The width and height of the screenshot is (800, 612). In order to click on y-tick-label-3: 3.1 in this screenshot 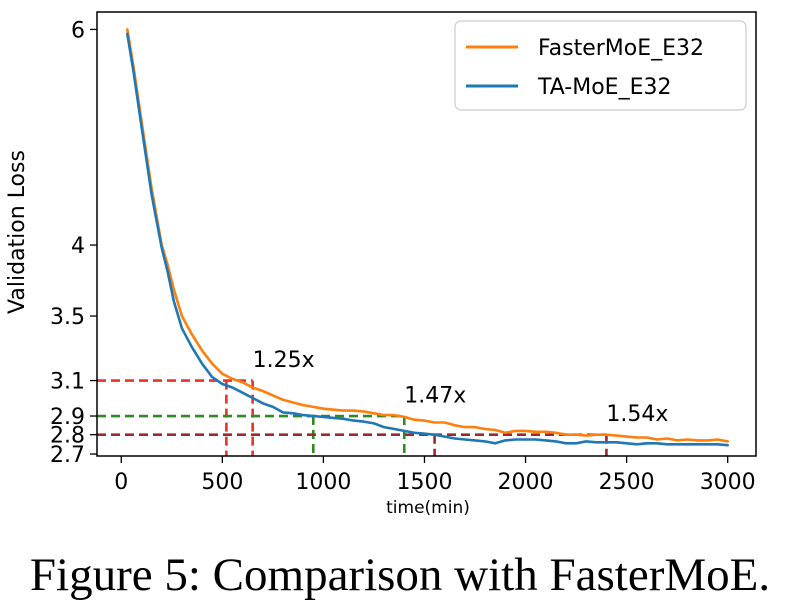, I will do `click(67, 382)`.